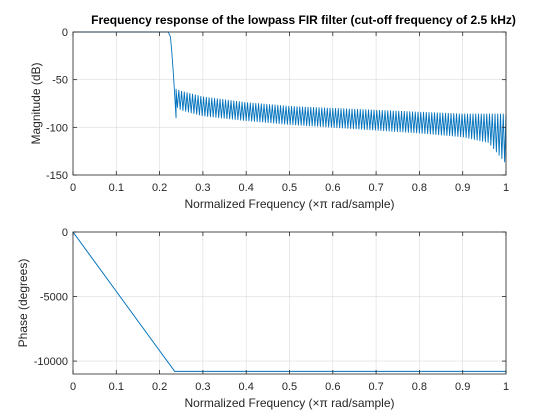 This screenshot has height=420, width=560. Describe the element at coordinates (289, 204) in the screenshot. I see `magnitude-x-axis-label: Normalized Frequency (×π rad/sample)` at that location.